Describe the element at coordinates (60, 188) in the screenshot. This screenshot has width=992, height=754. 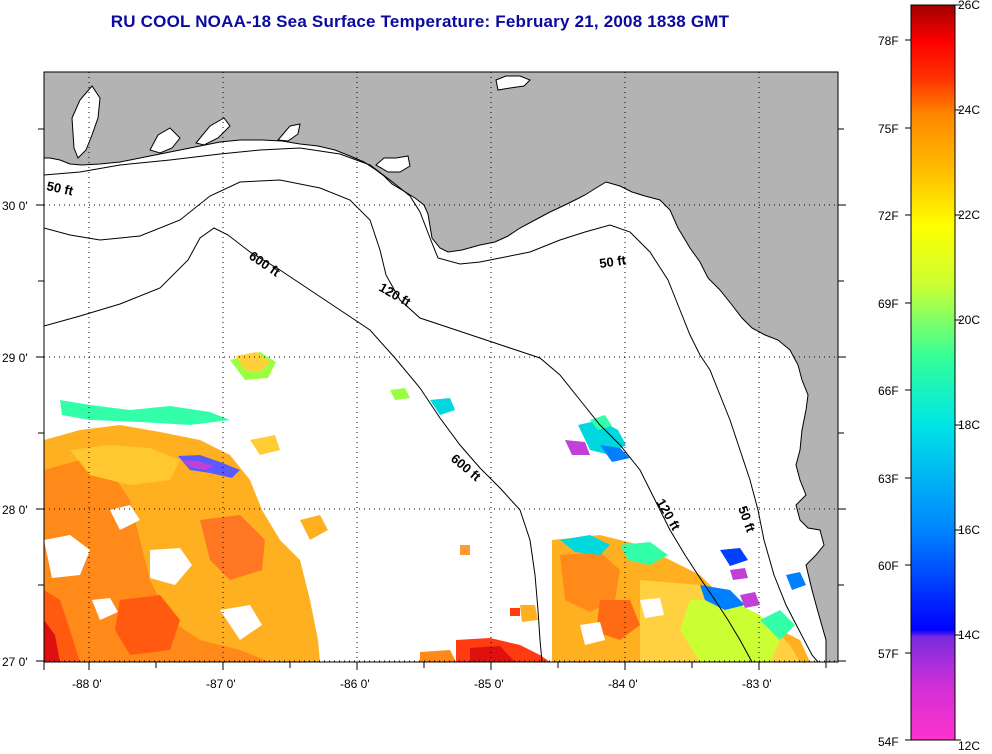
I see `contour-label-50ft-west: 50 ft` at that location.